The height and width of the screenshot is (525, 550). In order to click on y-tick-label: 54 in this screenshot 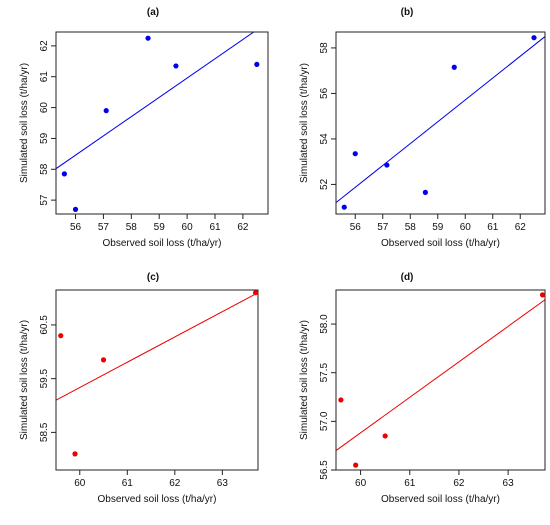, I will do `click(324, 139)`.